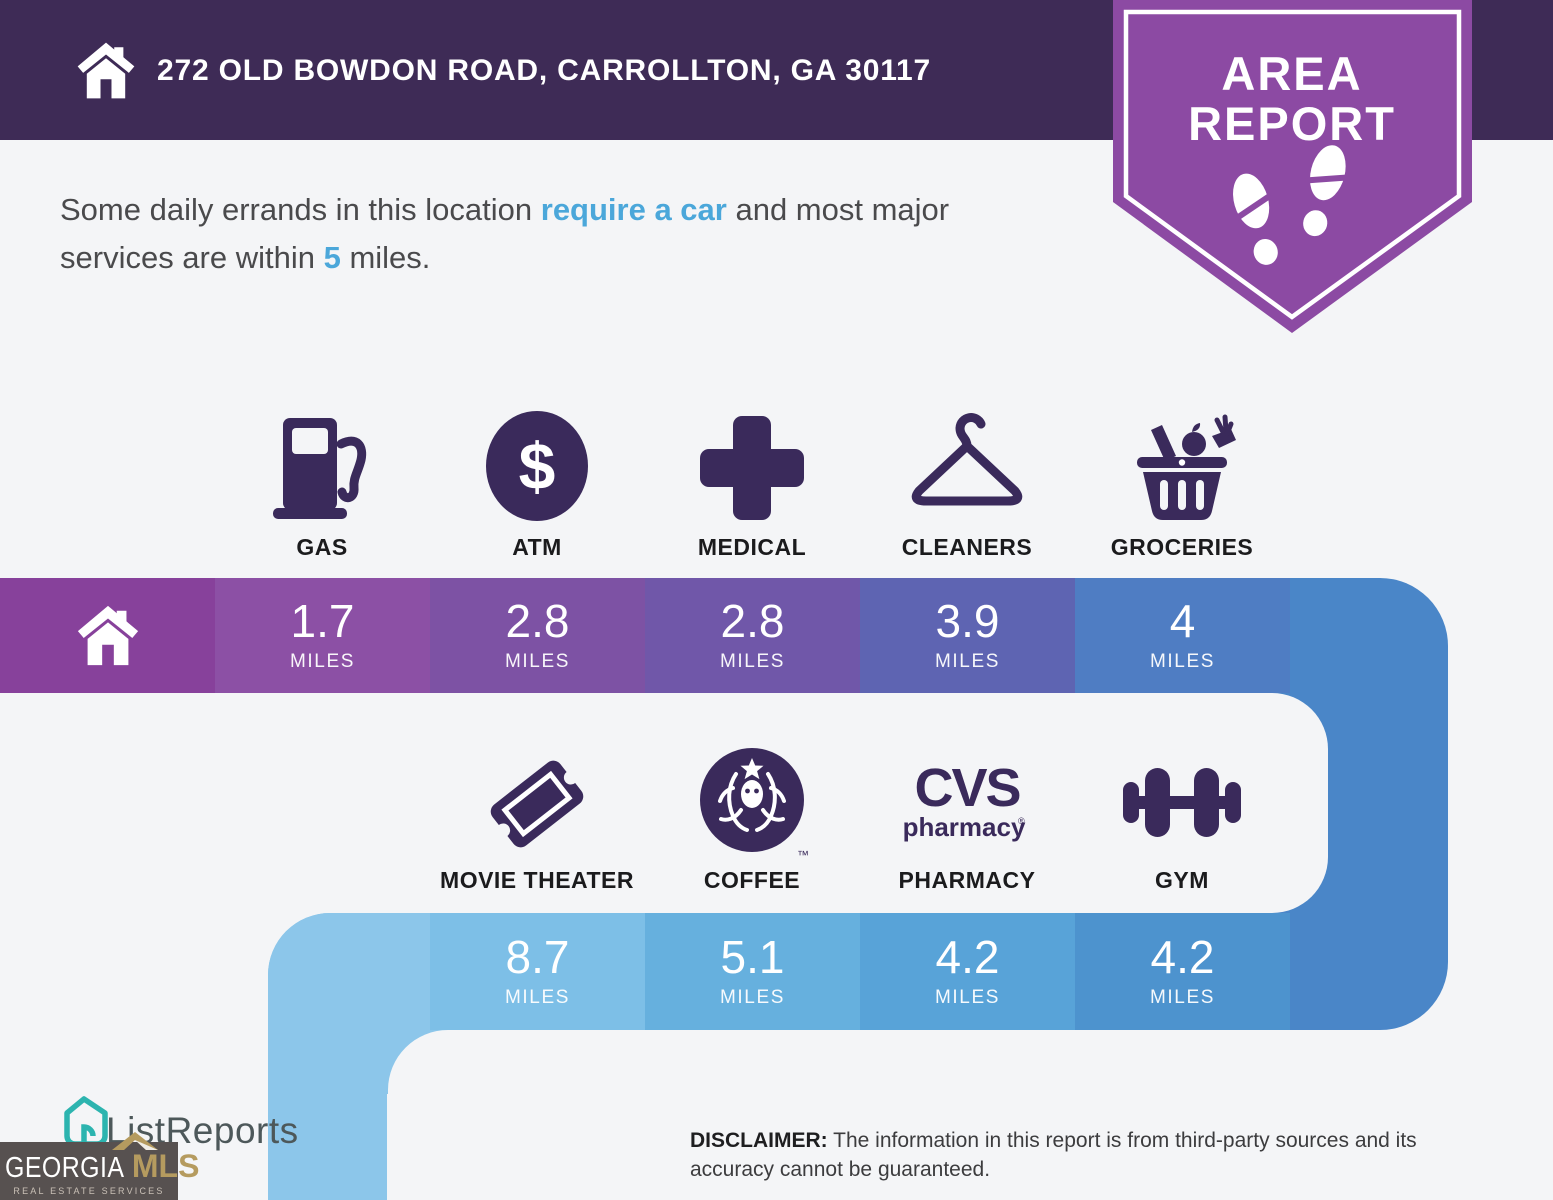 The height and width of the screenshot is (1200, 1553). Describe the element at coordinates (1021, 821) in the screenshot. I see `registered-glyph: ®` at that location.